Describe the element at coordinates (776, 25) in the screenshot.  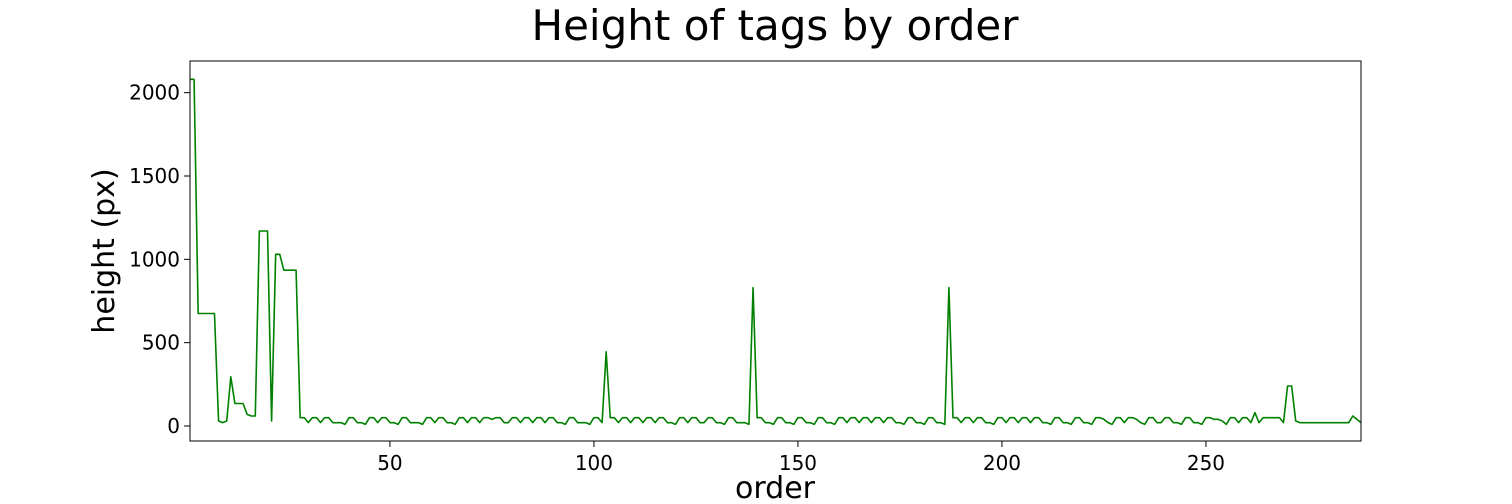
I see `chart-title: Height of tags by order` at that location.